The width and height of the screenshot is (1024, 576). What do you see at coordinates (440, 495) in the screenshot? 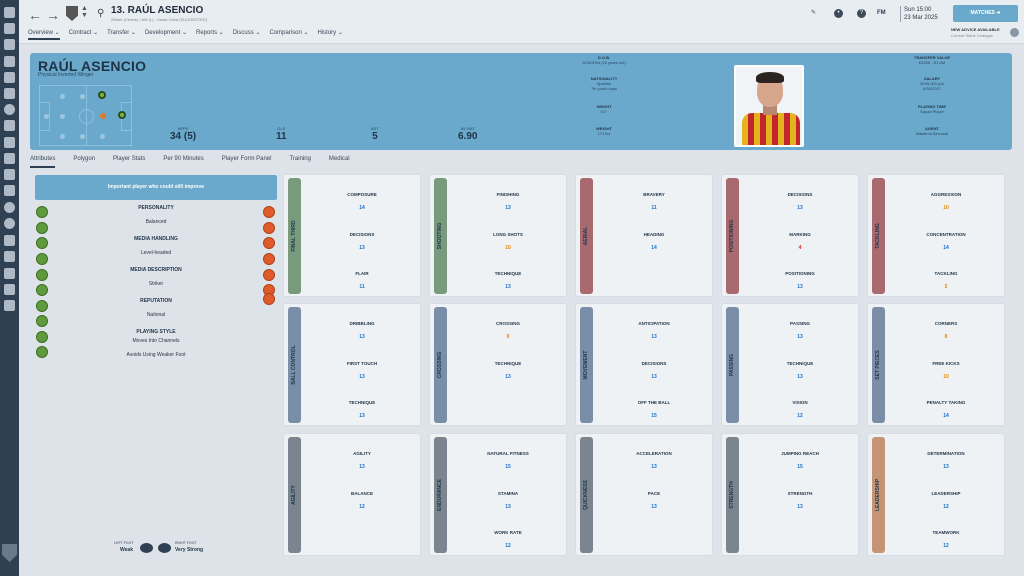
I see `category-label: ENDURANCE` at bounding box center [440, 495].